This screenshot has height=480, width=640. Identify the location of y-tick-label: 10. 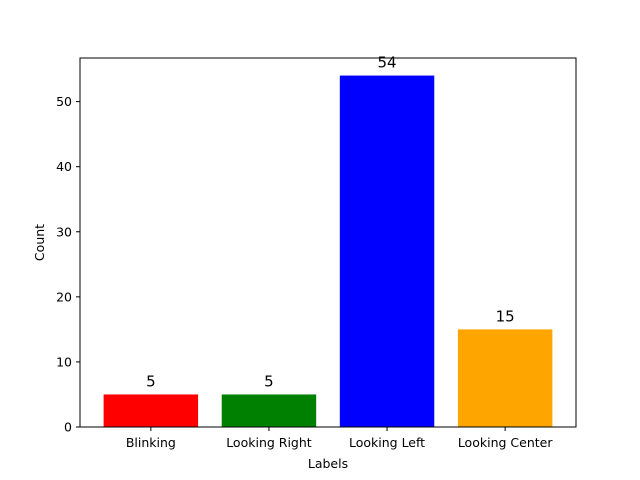
(64, 361).